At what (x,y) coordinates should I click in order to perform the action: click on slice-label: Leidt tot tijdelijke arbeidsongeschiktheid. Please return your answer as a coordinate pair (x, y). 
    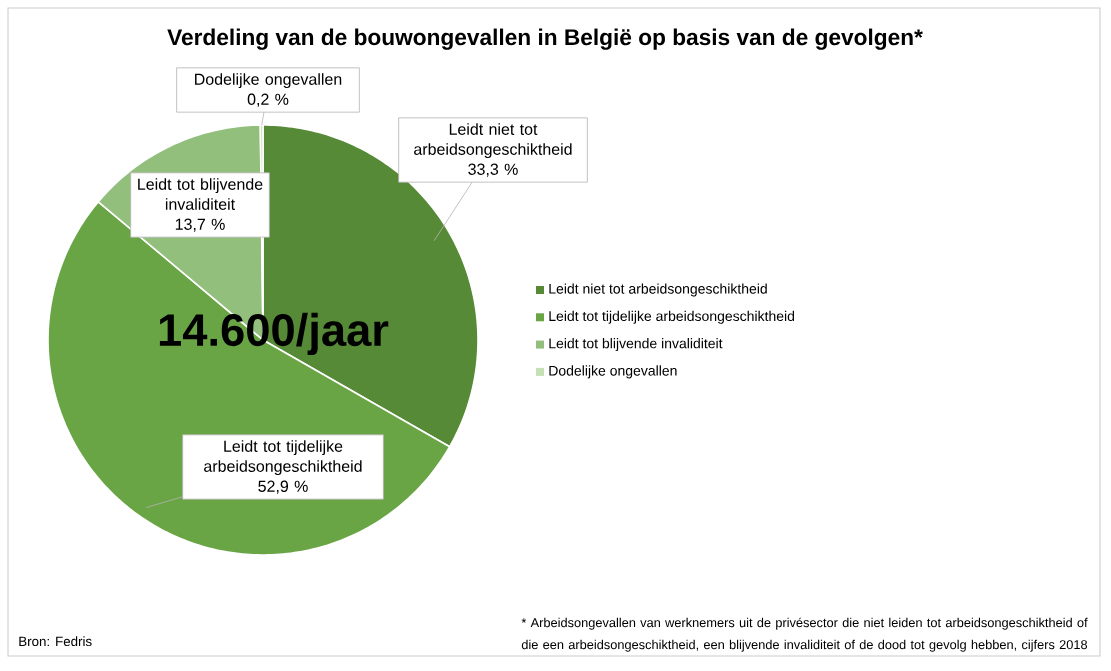
    Looking at the image, I should click on (283, 458).